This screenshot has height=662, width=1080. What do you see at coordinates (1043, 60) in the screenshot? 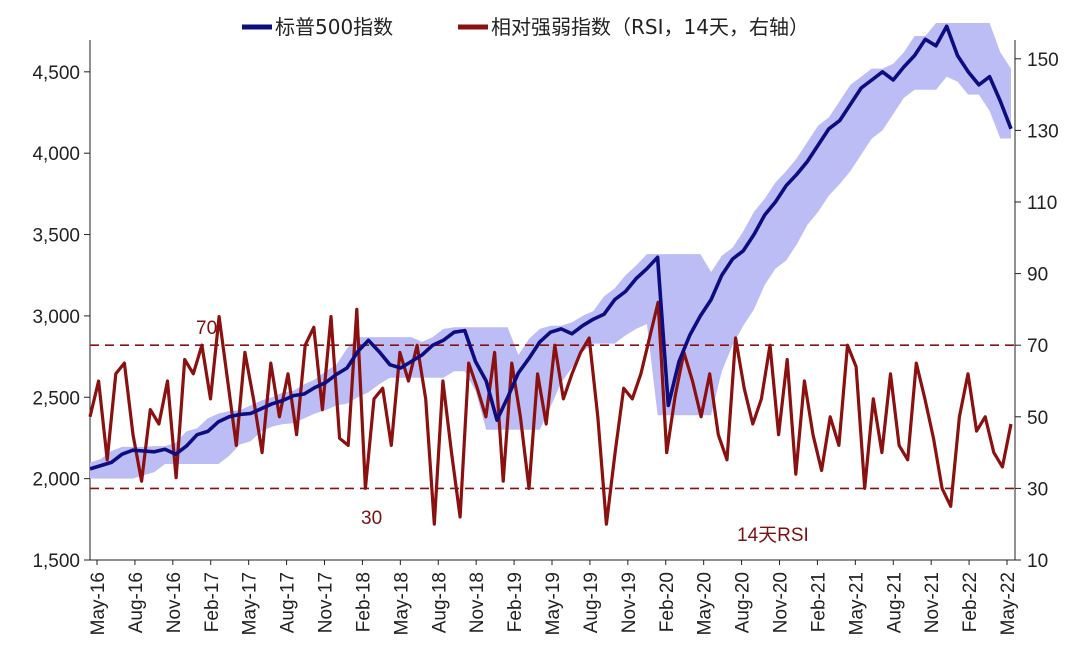
I see `right-tick-label: 150` at bounding box center [1043, 60].